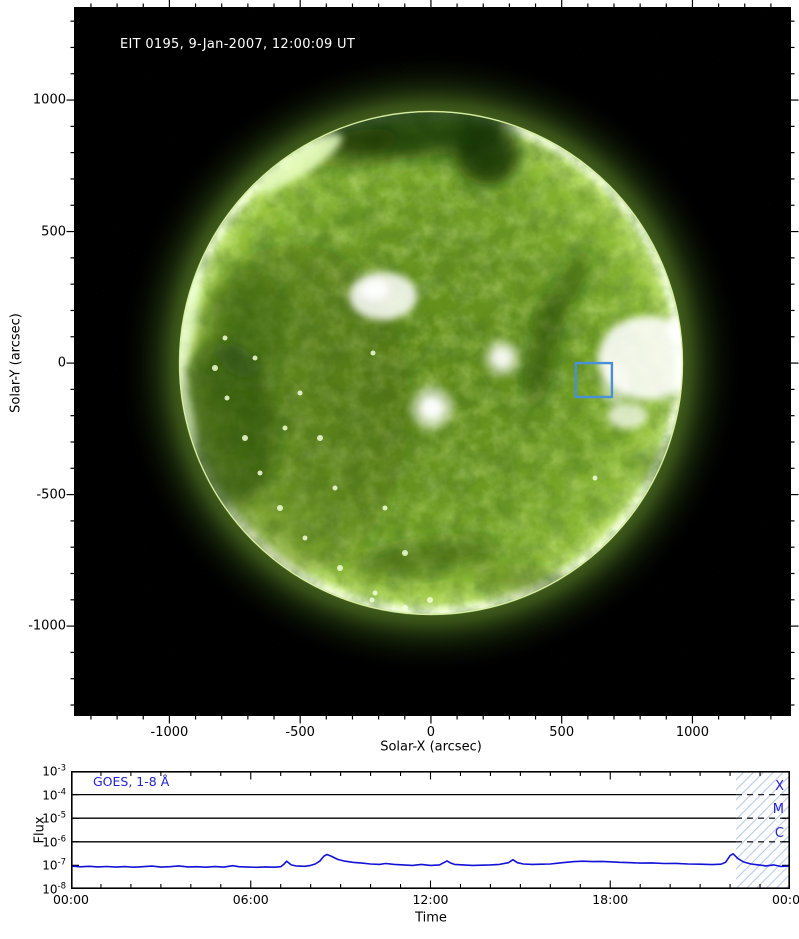 The image size is (799, 939). I want to click on solar-x-tick-label: 0, so click(431, 732).